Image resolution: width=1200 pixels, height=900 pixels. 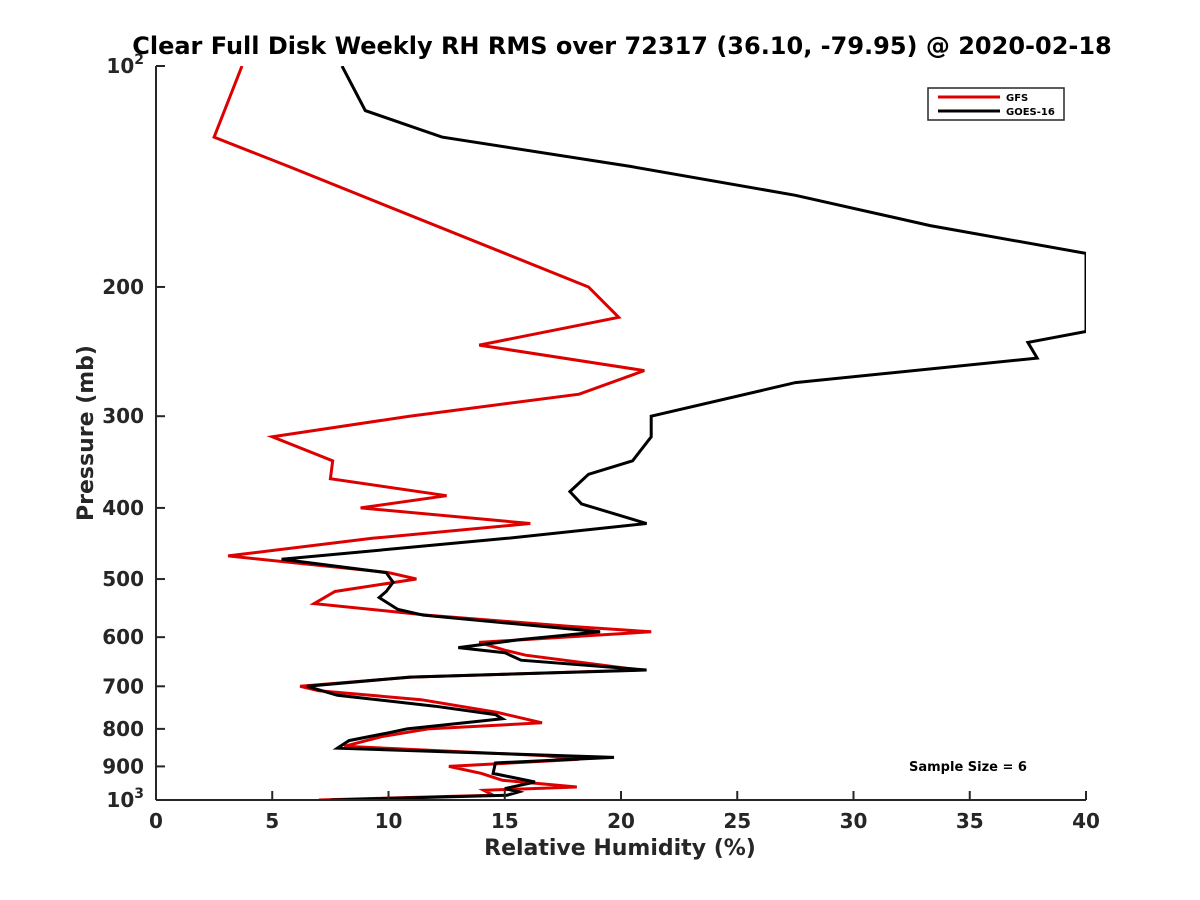 What do you see at coordinates (737, 821) in the screenshot?
I see `x-tick-label: 25` at bounding box center [737, 821].